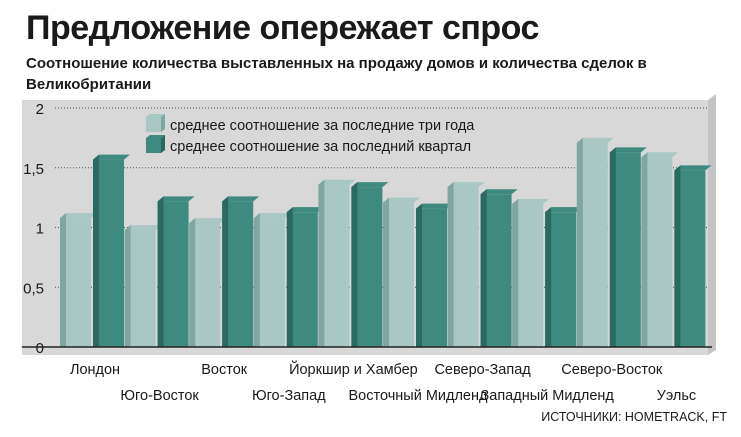  I want to click on category-label: Уэльс, so click(677, 396).